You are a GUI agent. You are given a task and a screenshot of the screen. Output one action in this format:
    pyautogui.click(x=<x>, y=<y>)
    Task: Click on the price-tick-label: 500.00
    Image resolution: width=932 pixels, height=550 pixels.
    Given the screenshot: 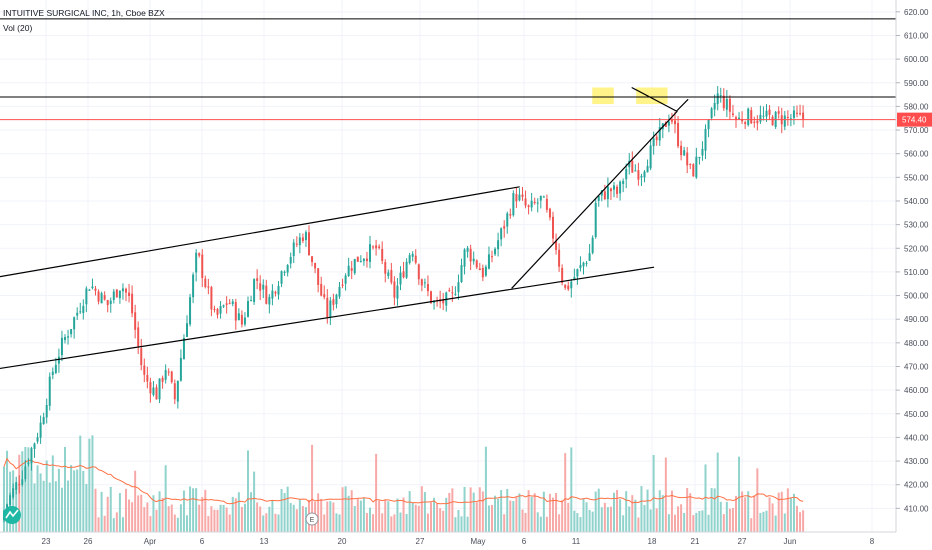 What is the action you would take?
    pyautogui.click(x=916, y=296)
    